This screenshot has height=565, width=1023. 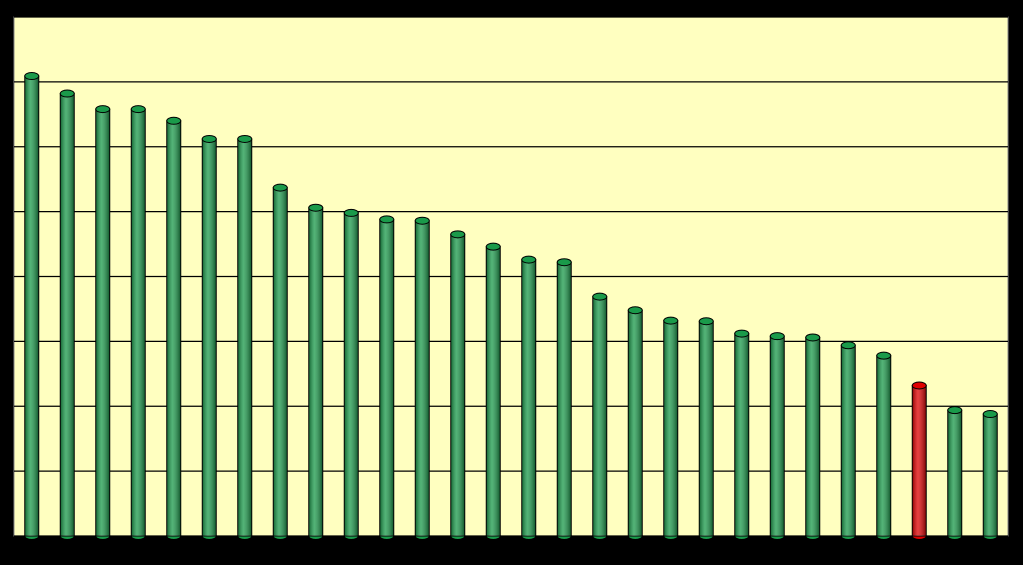 I want to click on floor, so click(x=511, y=540).